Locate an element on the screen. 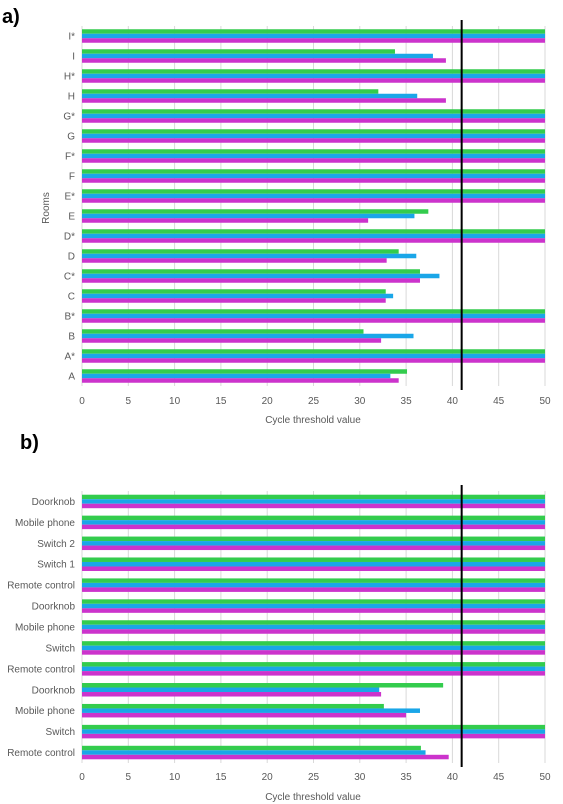 The image size is (563, 804). panel-a-x-tick-label: 40 is located at coordinates (453, 401).